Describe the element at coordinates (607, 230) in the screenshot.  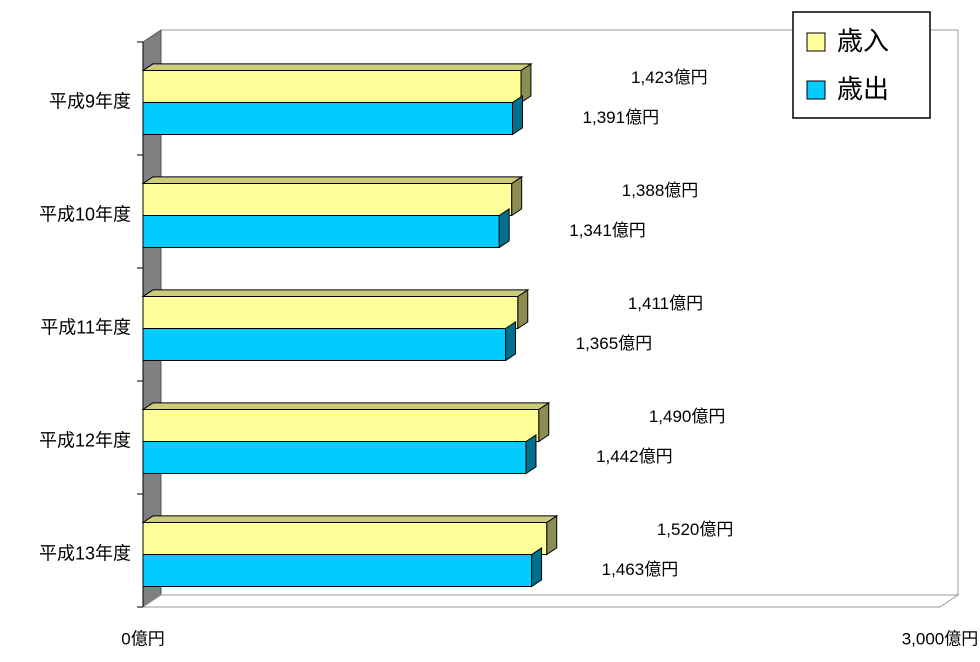
I see `data-label: 1,341億円` at that location.